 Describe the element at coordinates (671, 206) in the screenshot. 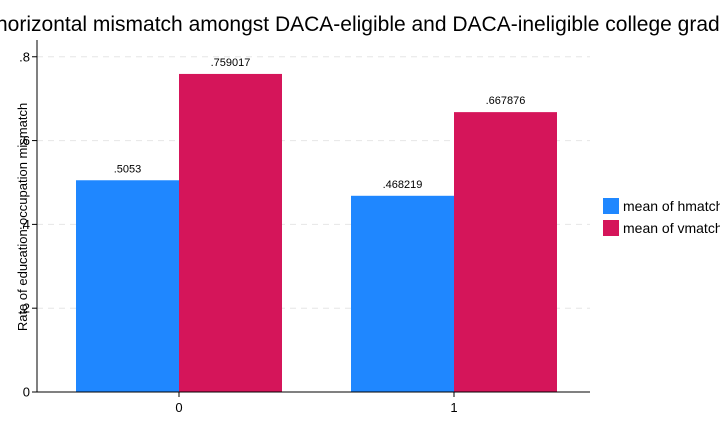

I see `legend-label: mean of hmatch` at that location.